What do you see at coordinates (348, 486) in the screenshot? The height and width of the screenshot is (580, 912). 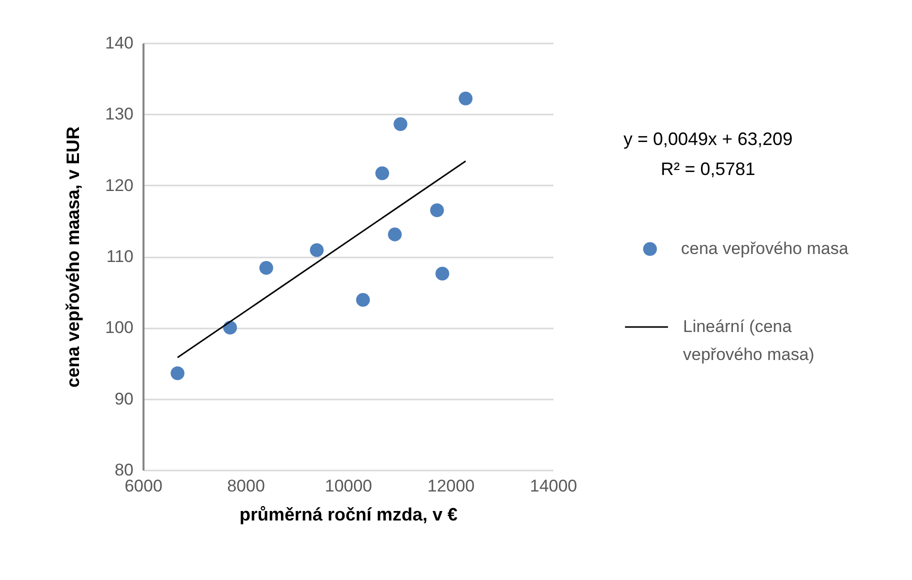 I see `x-tick-label: 10000` at bounding box center [348, 486].